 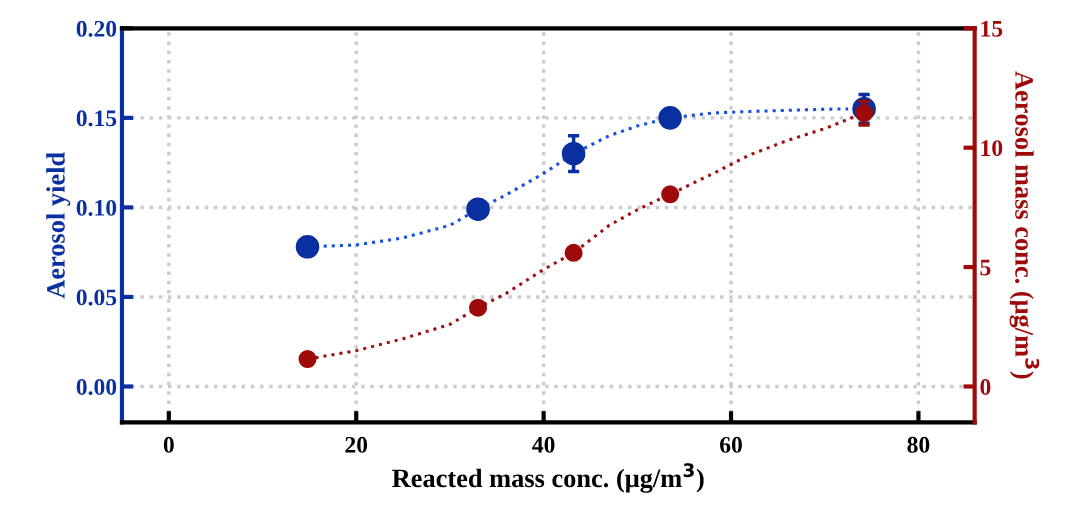 What do you see at coordinates (96, 297) in the screenshot?
I see `y-tick-label: 0.05` at bounding box center [96, 297].